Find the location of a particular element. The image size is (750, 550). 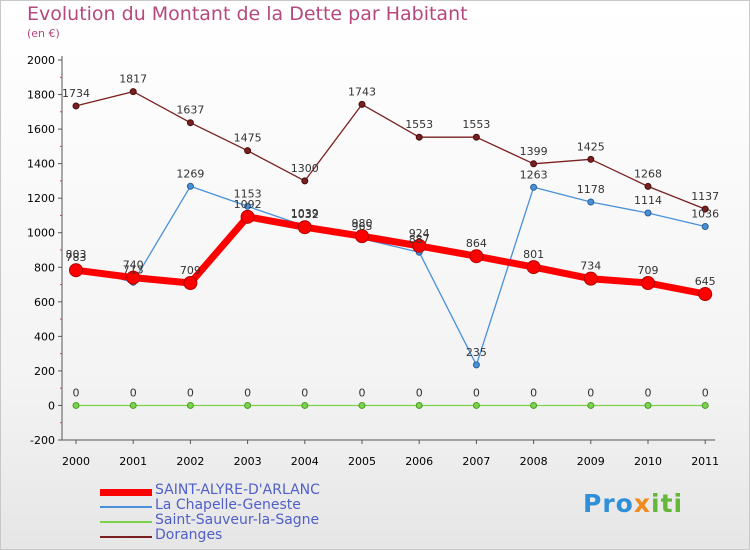

logo-letter: x is located at coordinates (642, 503).